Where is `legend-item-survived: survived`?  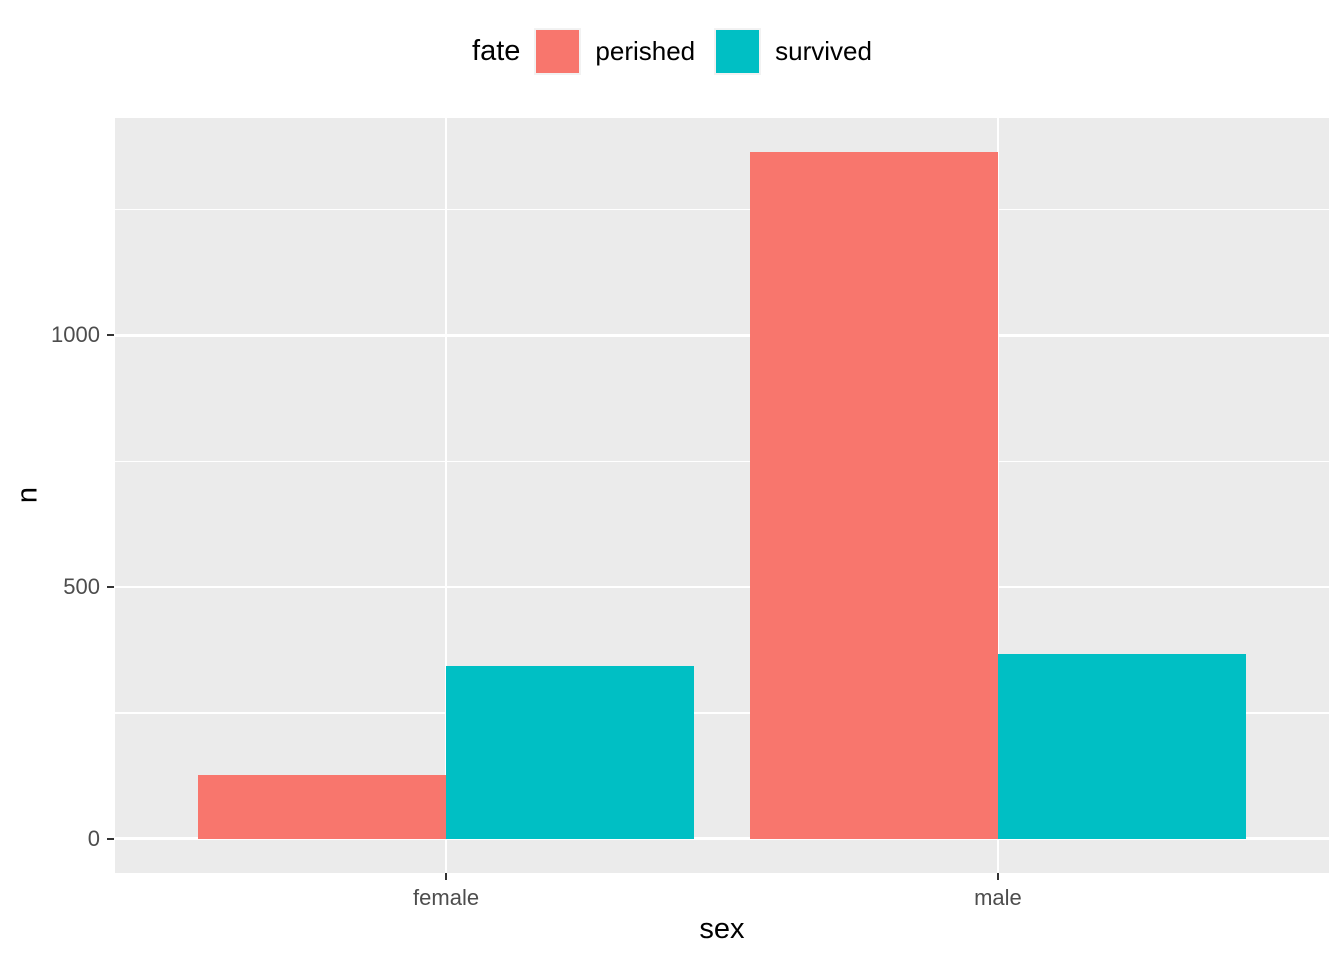
legend-item-survived: survived is located at coordinates (793, 51).